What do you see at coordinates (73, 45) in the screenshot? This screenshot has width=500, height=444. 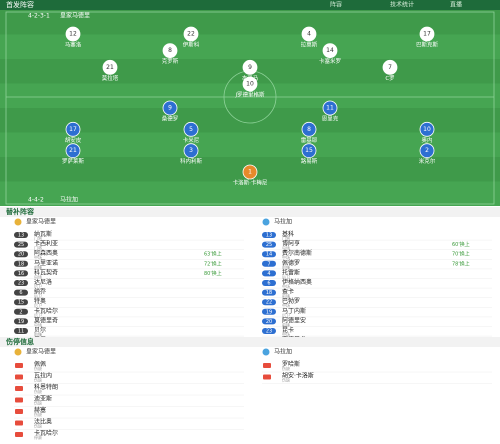 I see `player-name: 马塞洛` at bounding box center [73, 45].